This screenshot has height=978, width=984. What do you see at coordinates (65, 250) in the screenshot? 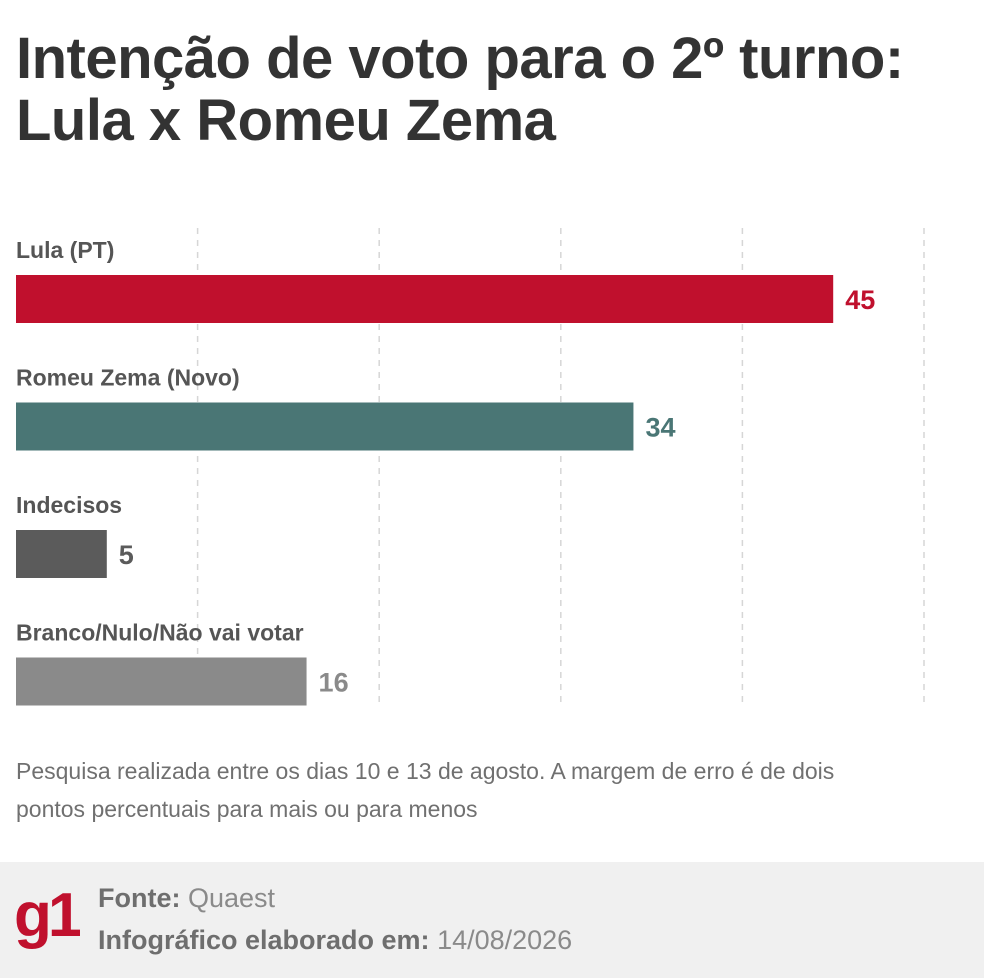
I see `category-label: Lula (PT)` at bounding box center [65, 250].